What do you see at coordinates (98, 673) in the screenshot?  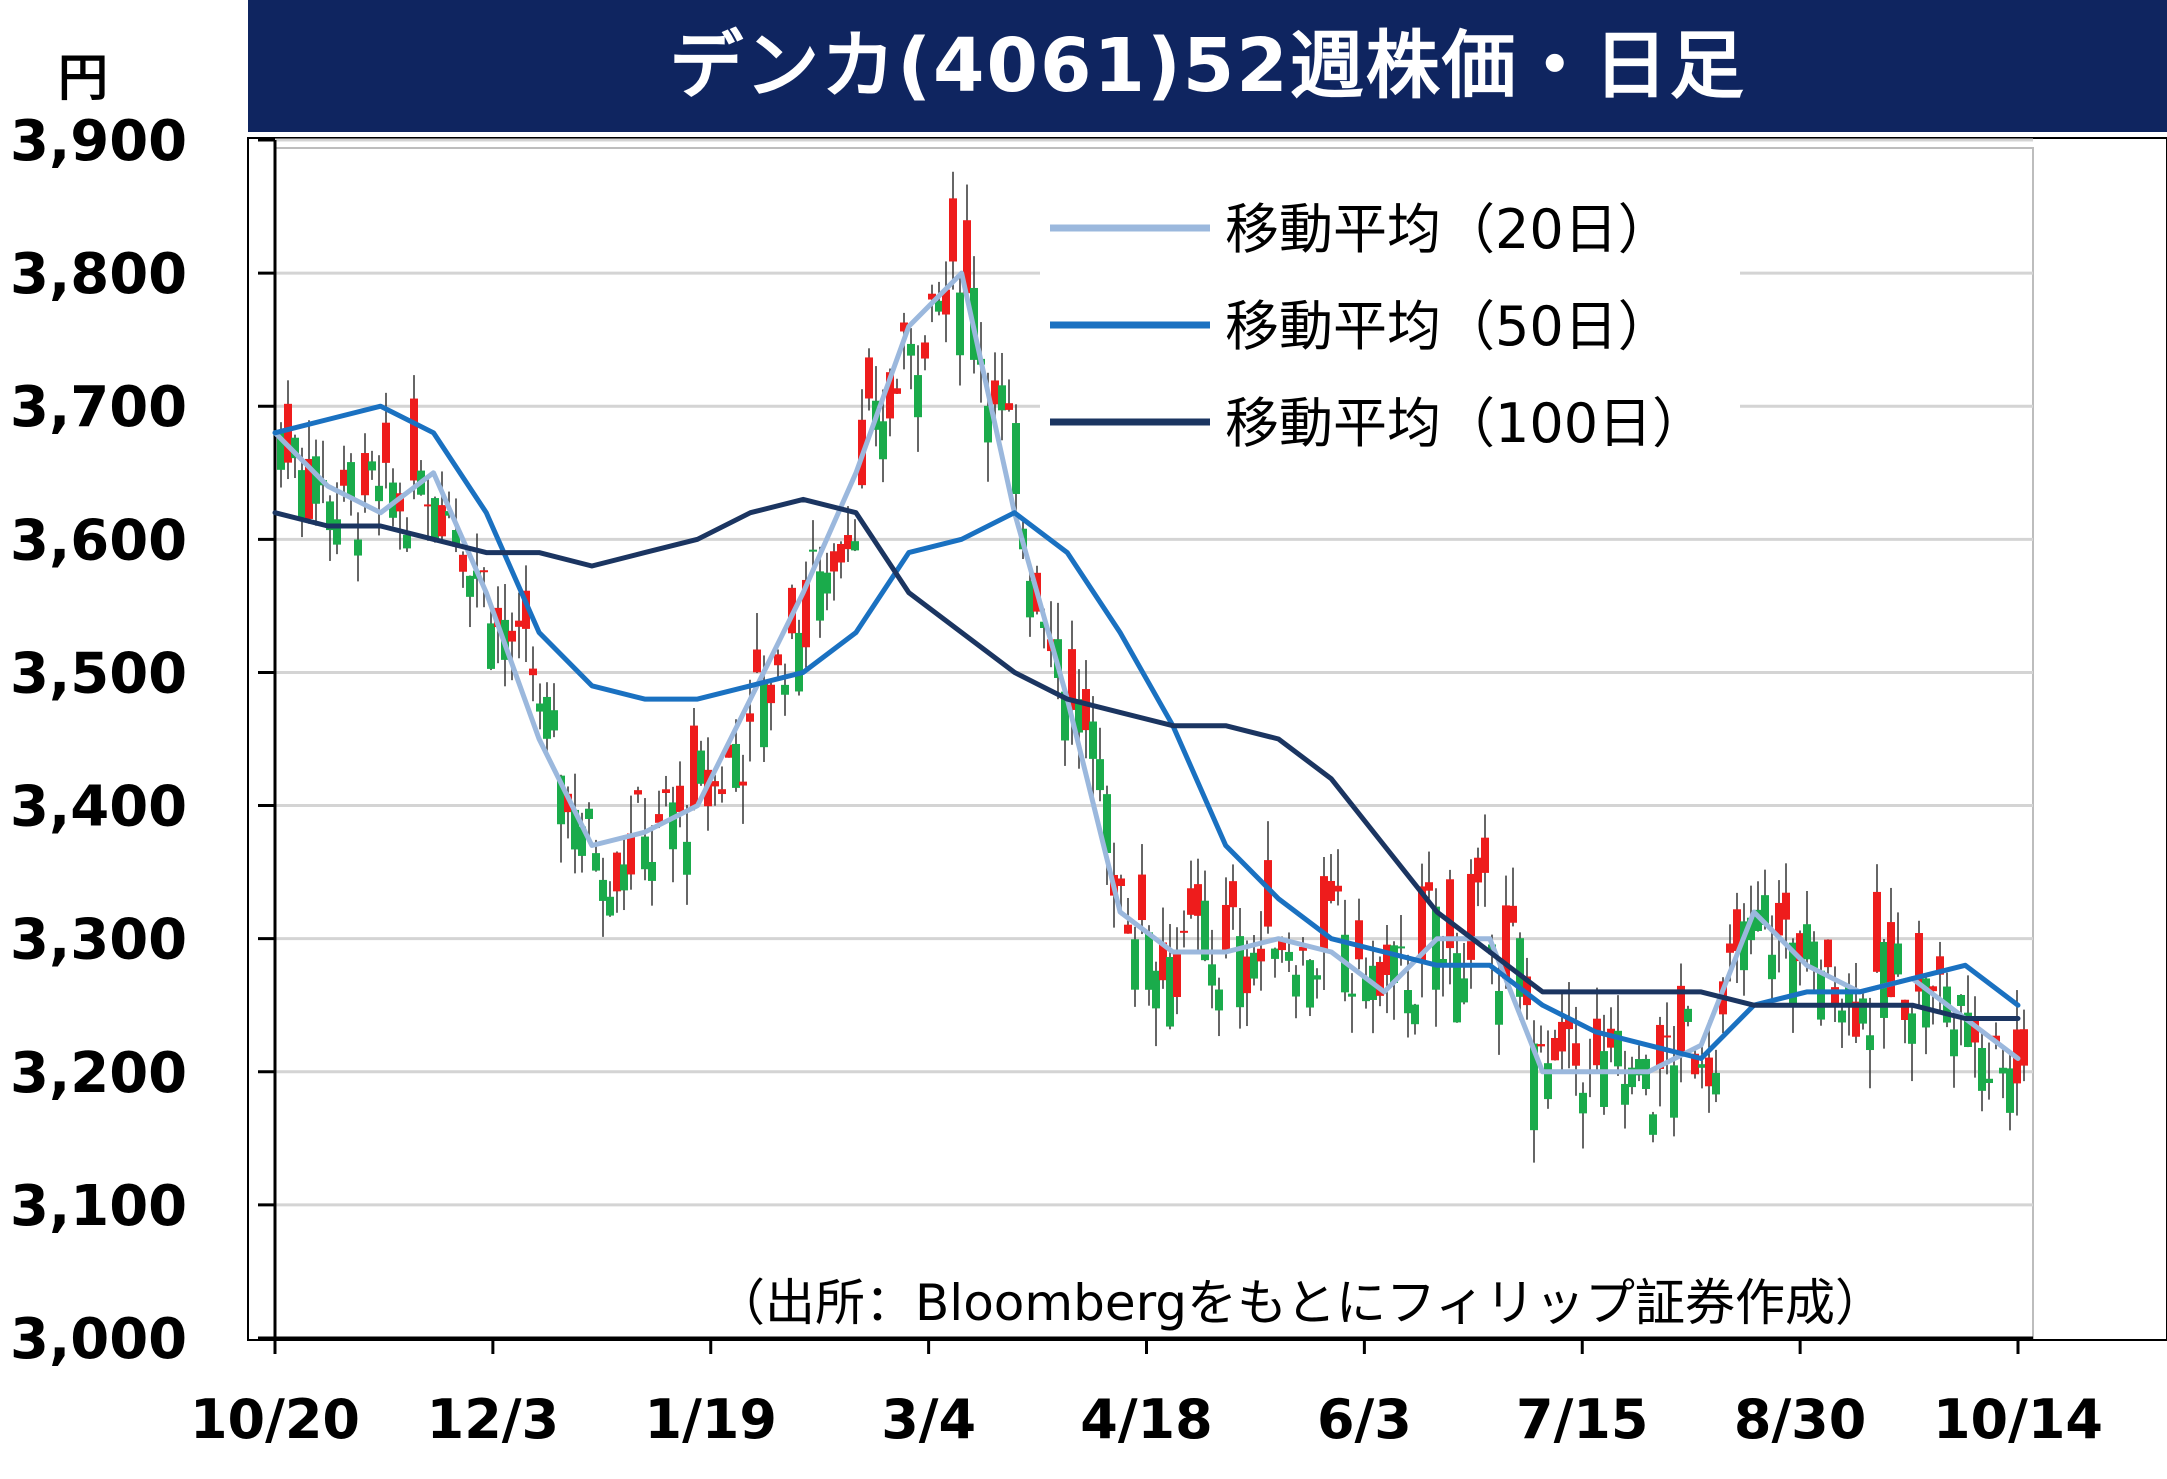 I see `y-tick-label: 3,500` at bounding box center [98, 673].